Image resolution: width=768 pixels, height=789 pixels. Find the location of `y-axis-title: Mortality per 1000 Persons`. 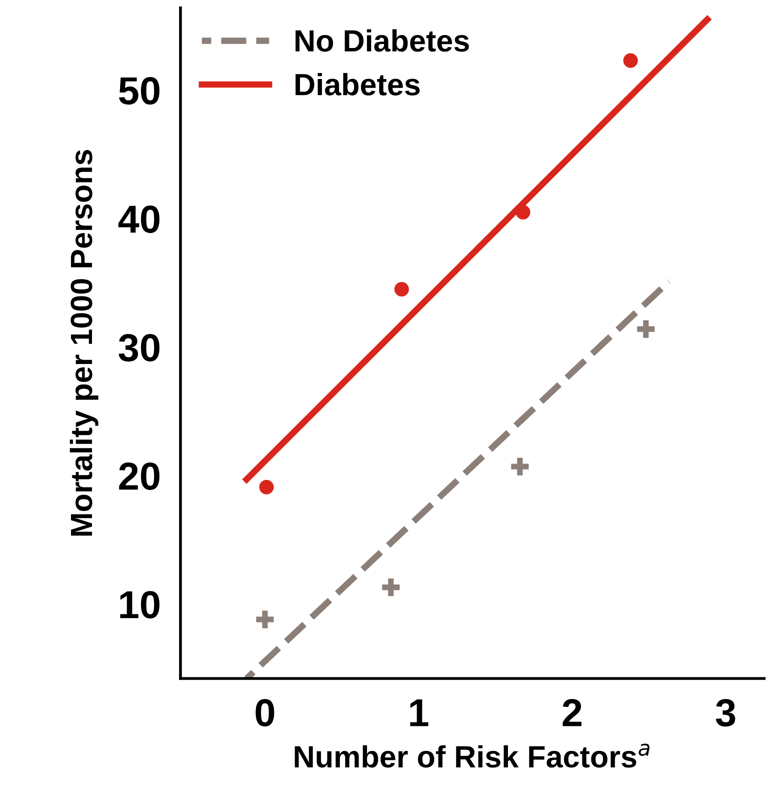

y-axis-title: Mortality per 1000 Persons is located at coordinates (84, 343).